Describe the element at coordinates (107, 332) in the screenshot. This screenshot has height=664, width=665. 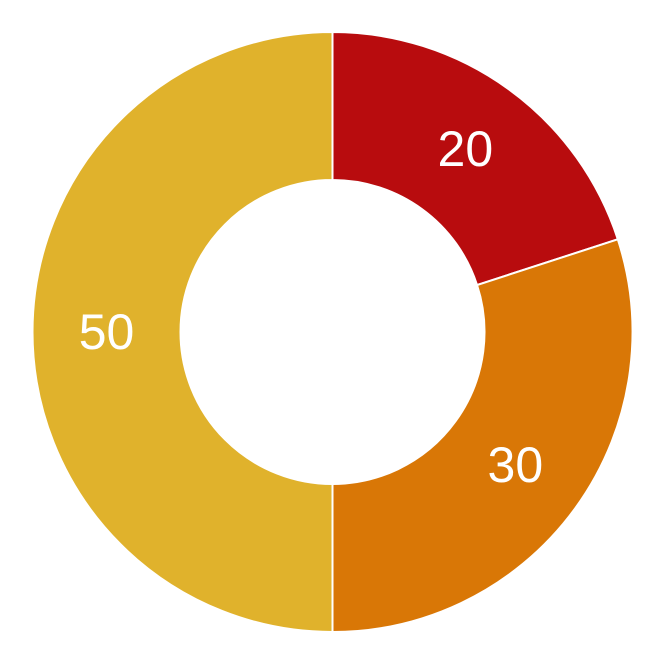
I see `donut-slice-label: 50` at that location.